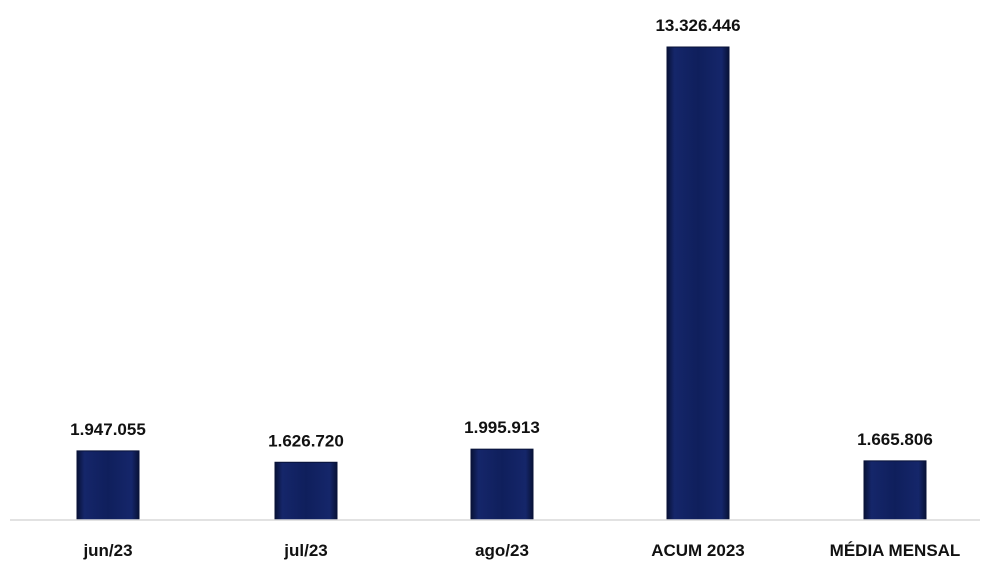  What do you see at coordinates (502, 550) in the screenshot?
I see `category-label-2: ago/23` at bounding box center [502, 550].